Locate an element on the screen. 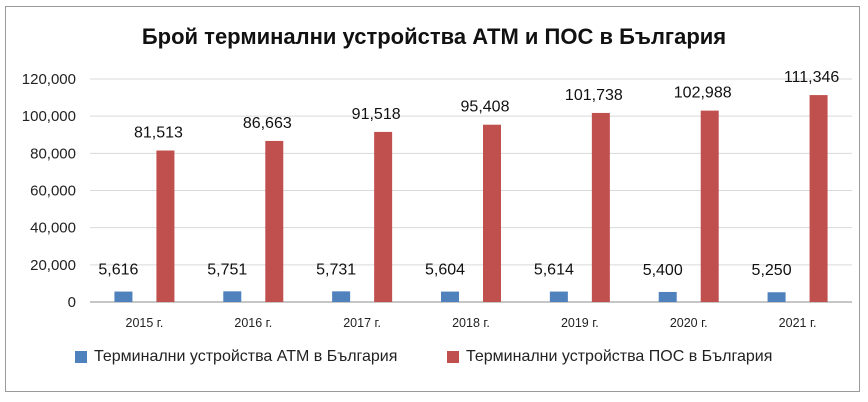 This screenshot has width=868, height=402. x-tick-label: 2017 г. is located at coordinates (362, 323).